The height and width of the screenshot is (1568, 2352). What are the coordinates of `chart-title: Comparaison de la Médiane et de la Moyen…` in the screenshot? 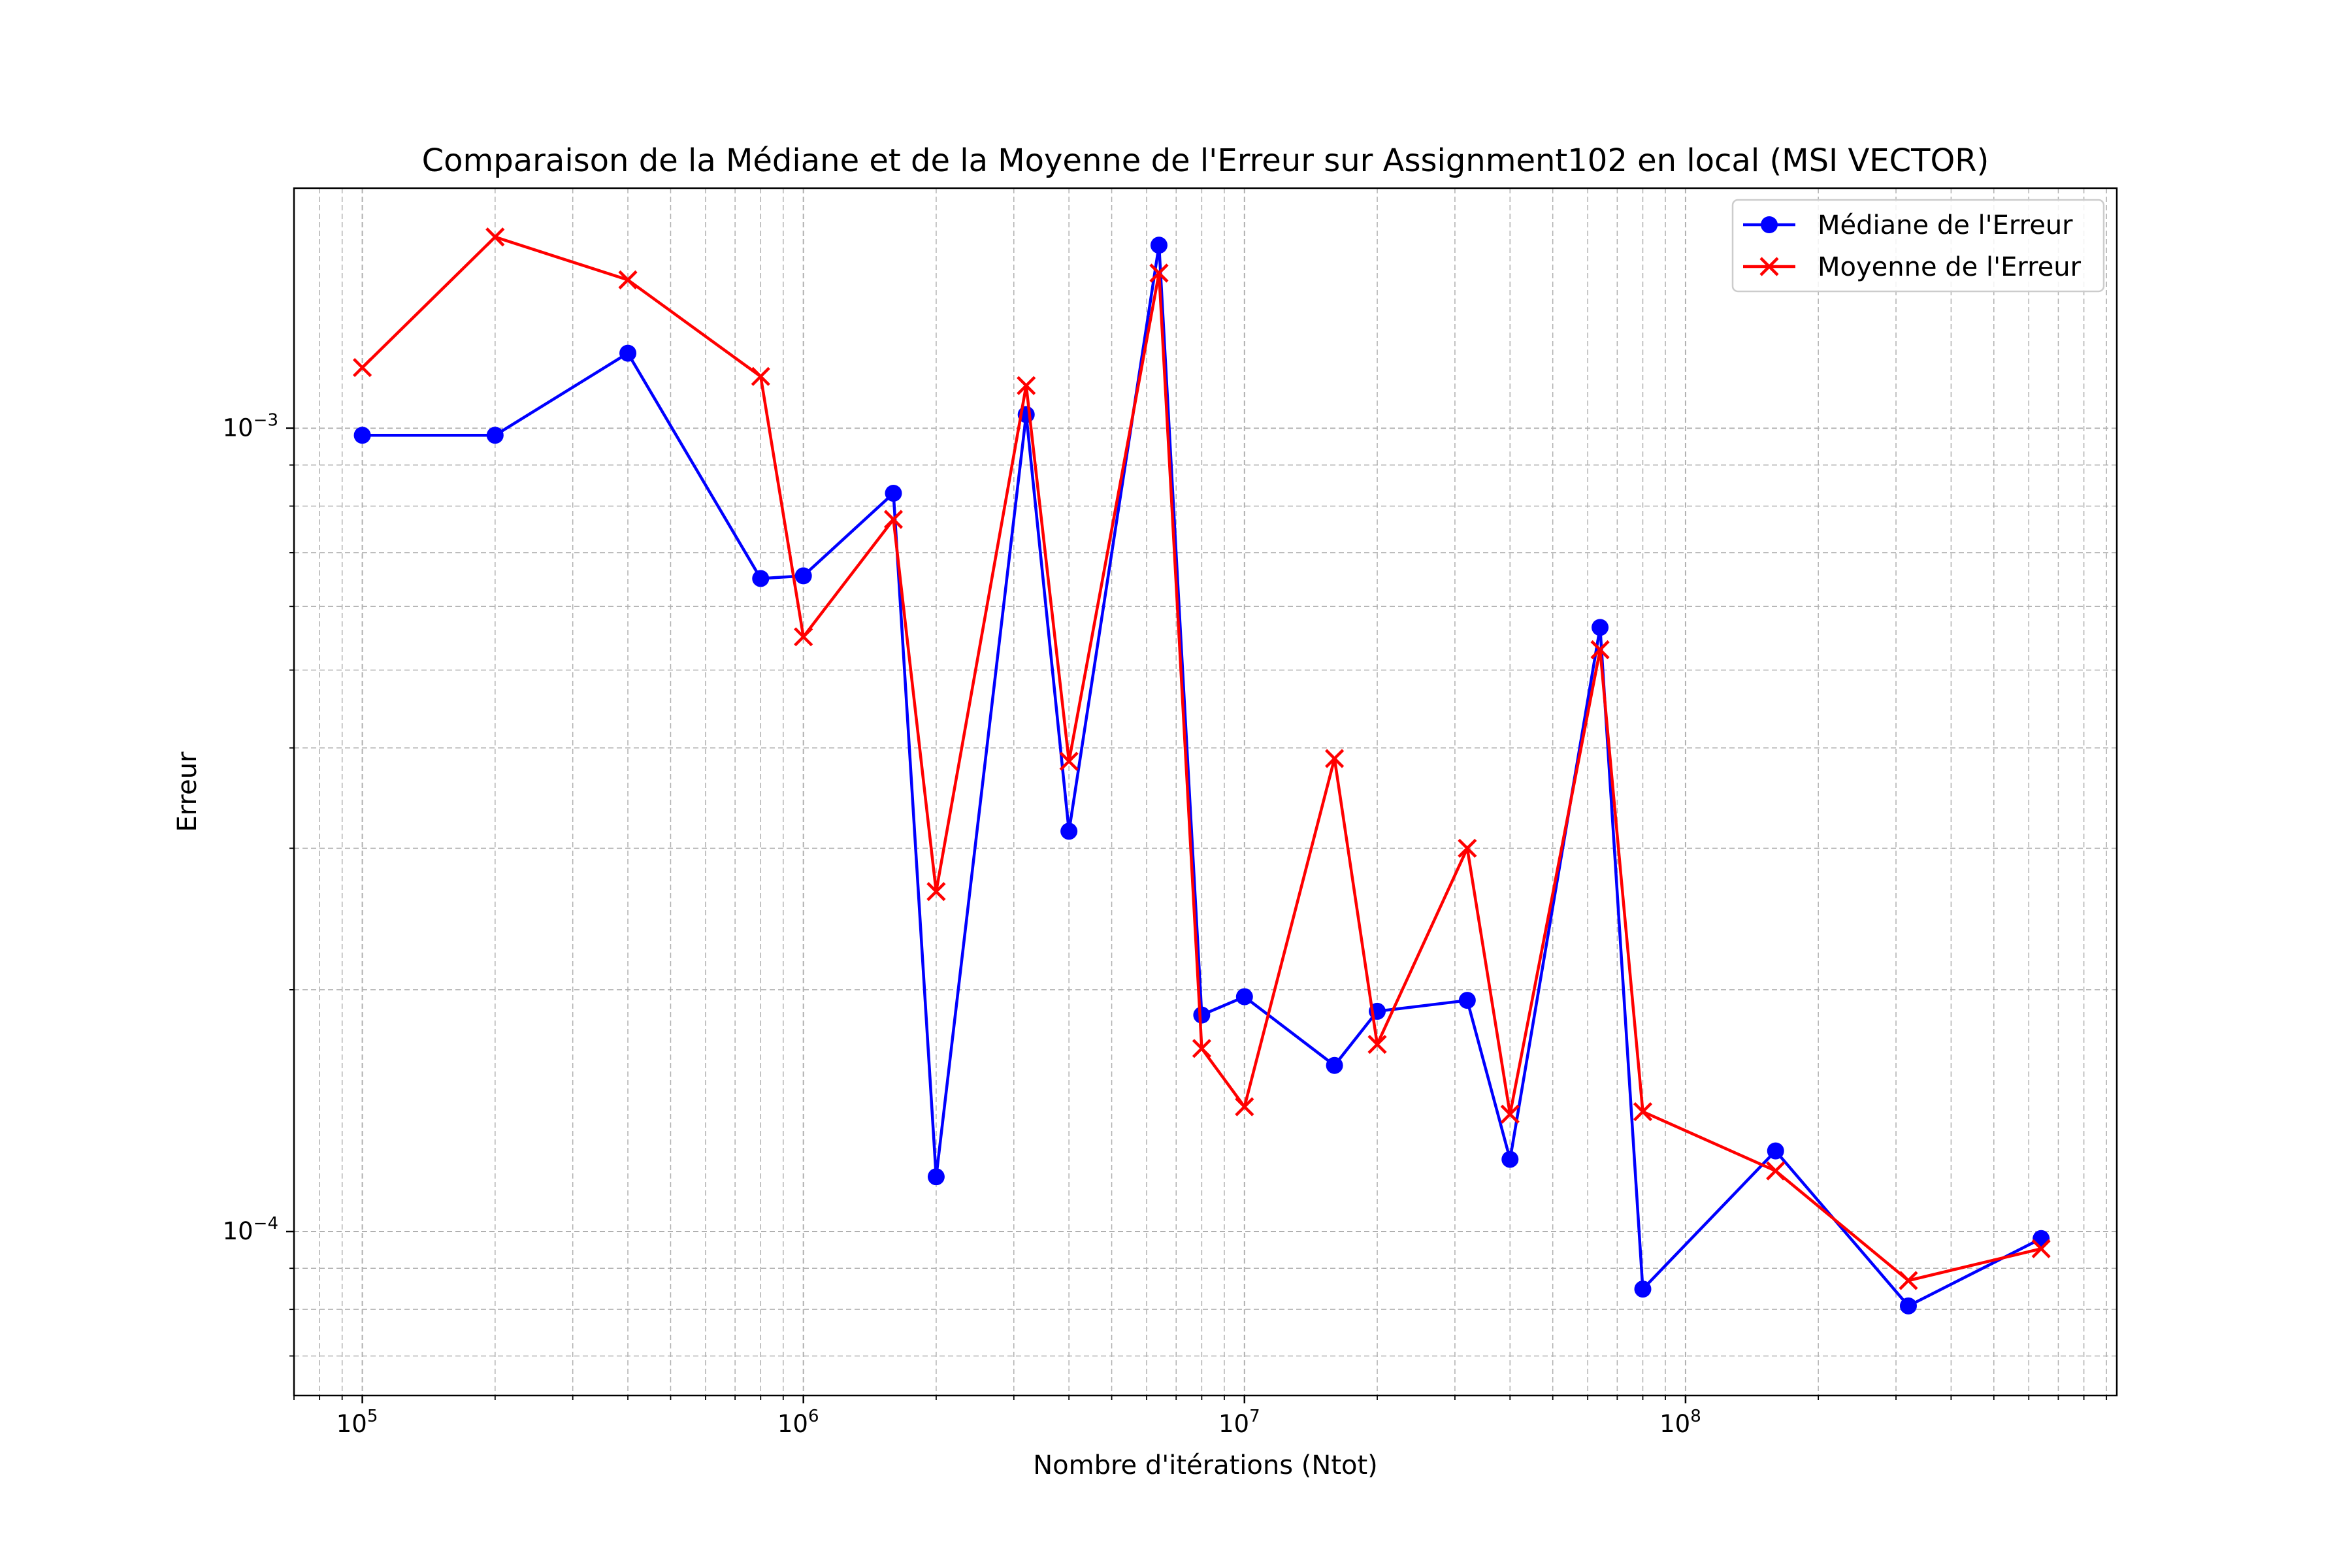 It's located at (1205, 160).